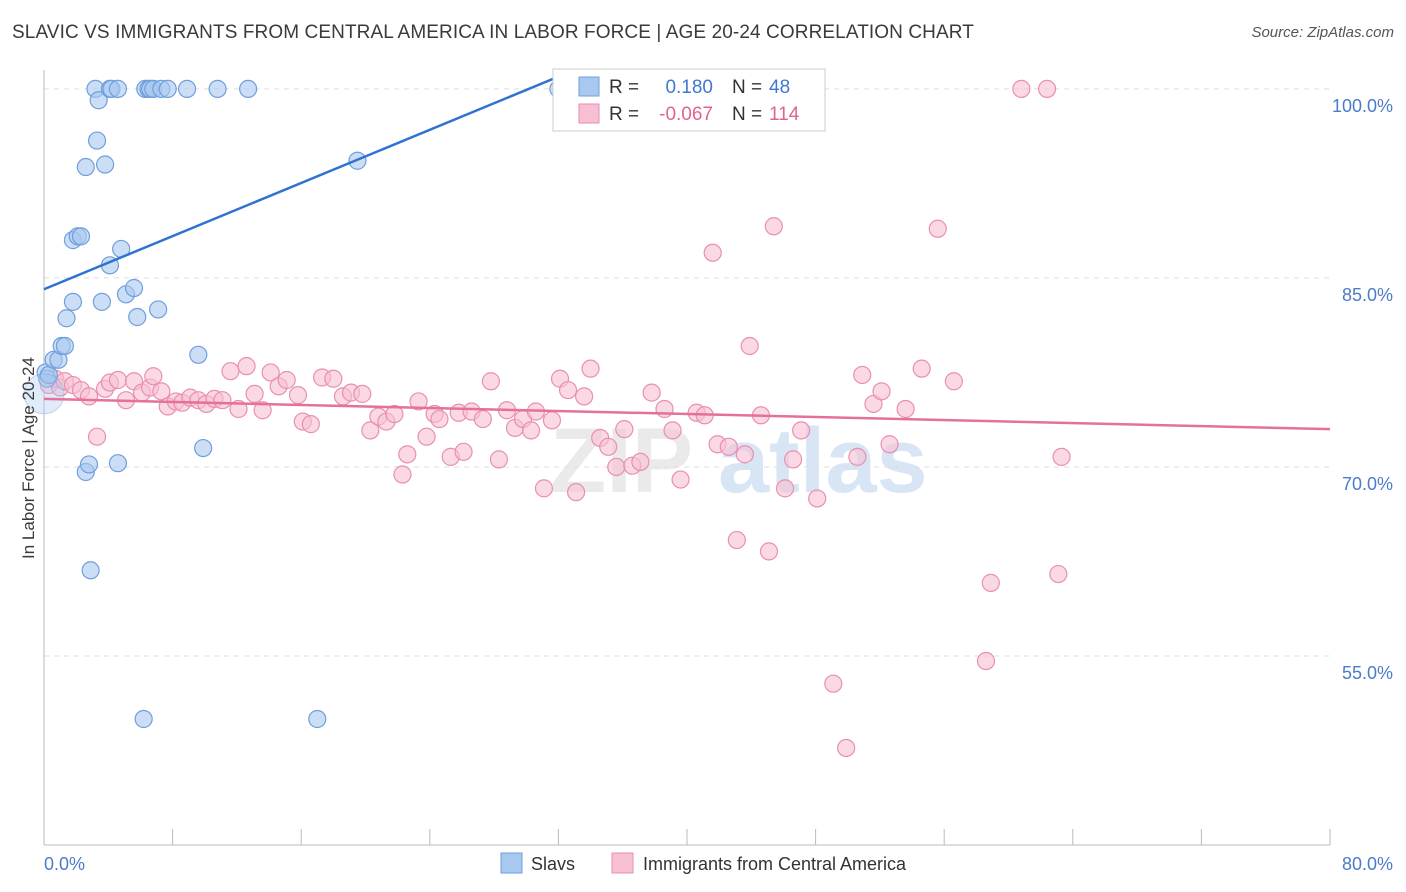  What do you see at coordinates (1322, 32) in the screenshot?
I see `chart-source: Source: ZipAtlas.com` at bounding box center [1322, 32].